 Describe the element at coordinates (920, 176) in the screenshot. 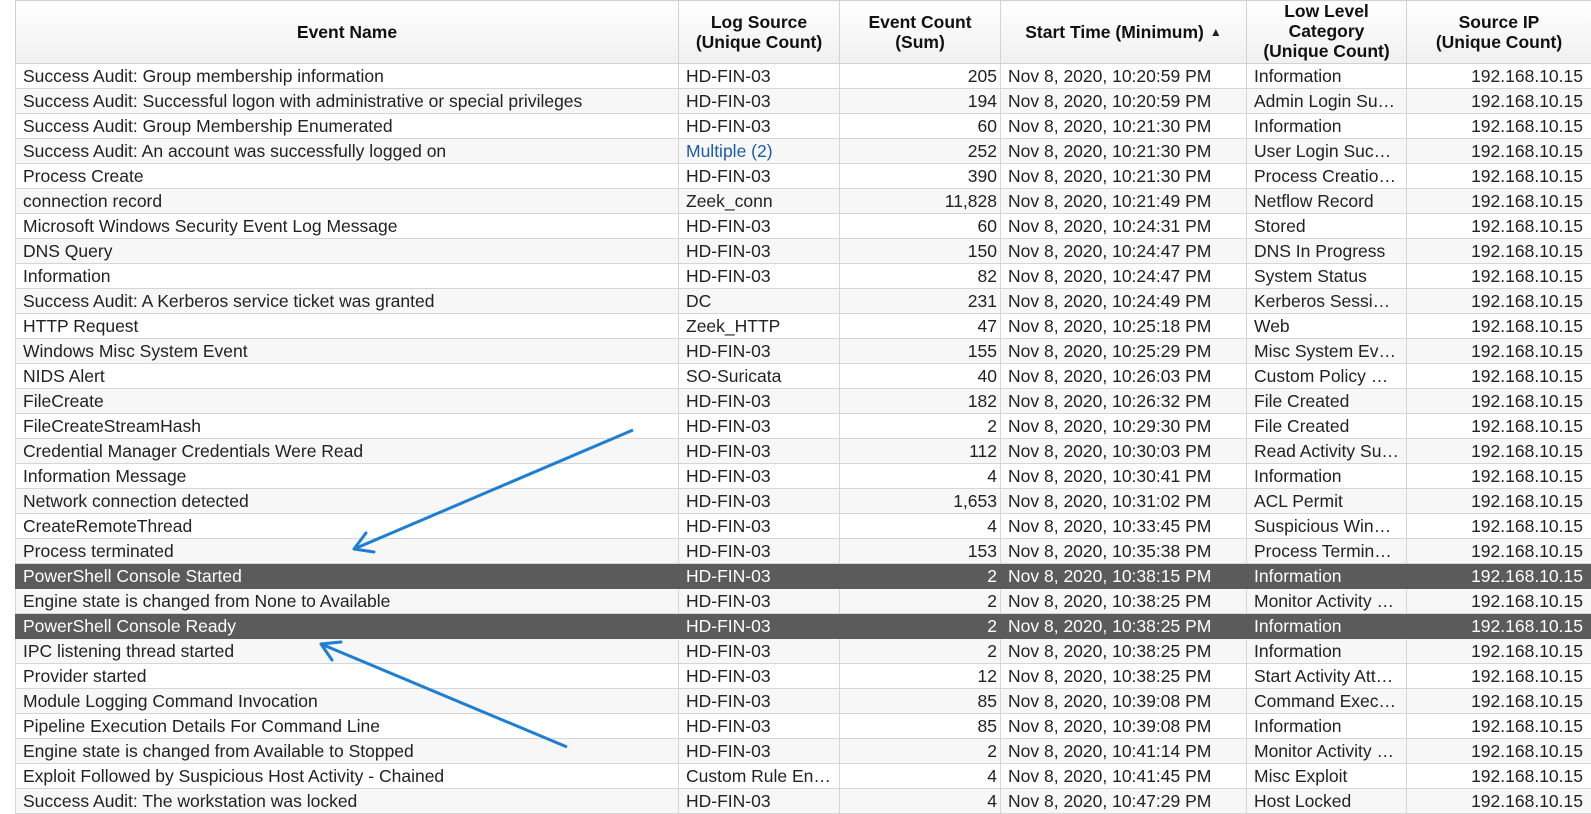

I see `cell-event-count: 390` at that location.